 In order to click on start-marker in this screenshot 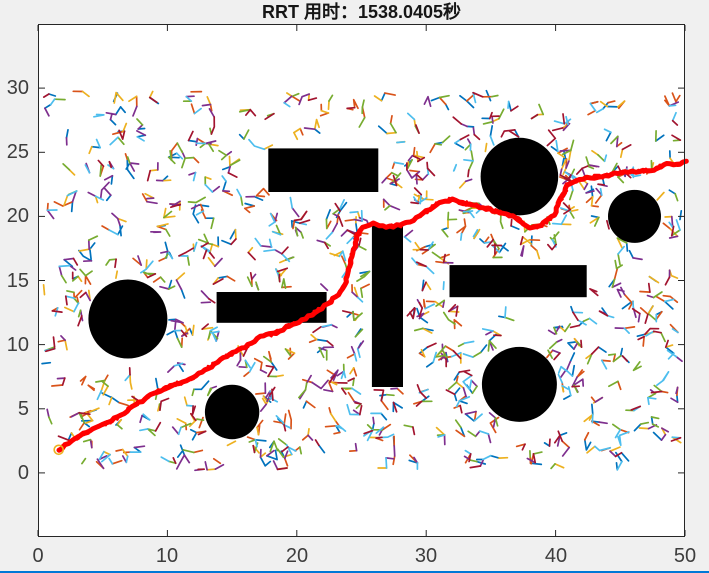, I will do `click(59, 450)`.